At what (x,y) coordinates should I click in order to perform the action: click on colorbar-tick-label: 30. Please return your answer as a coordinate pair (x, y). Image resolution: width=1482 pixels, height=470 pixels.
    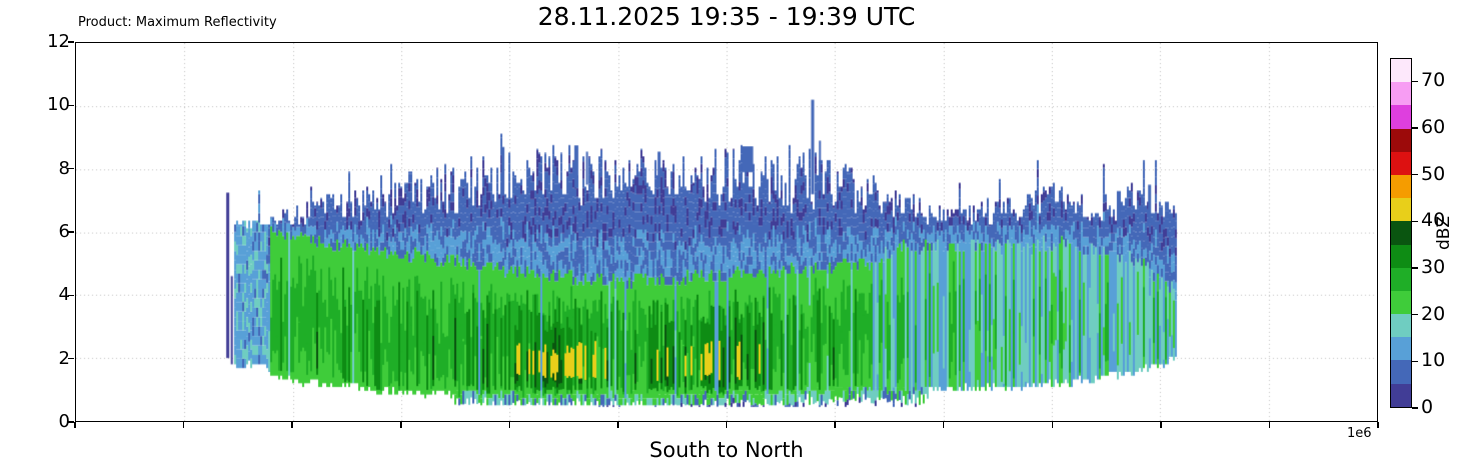
    Looking at the image, I should click on (1433, 267).